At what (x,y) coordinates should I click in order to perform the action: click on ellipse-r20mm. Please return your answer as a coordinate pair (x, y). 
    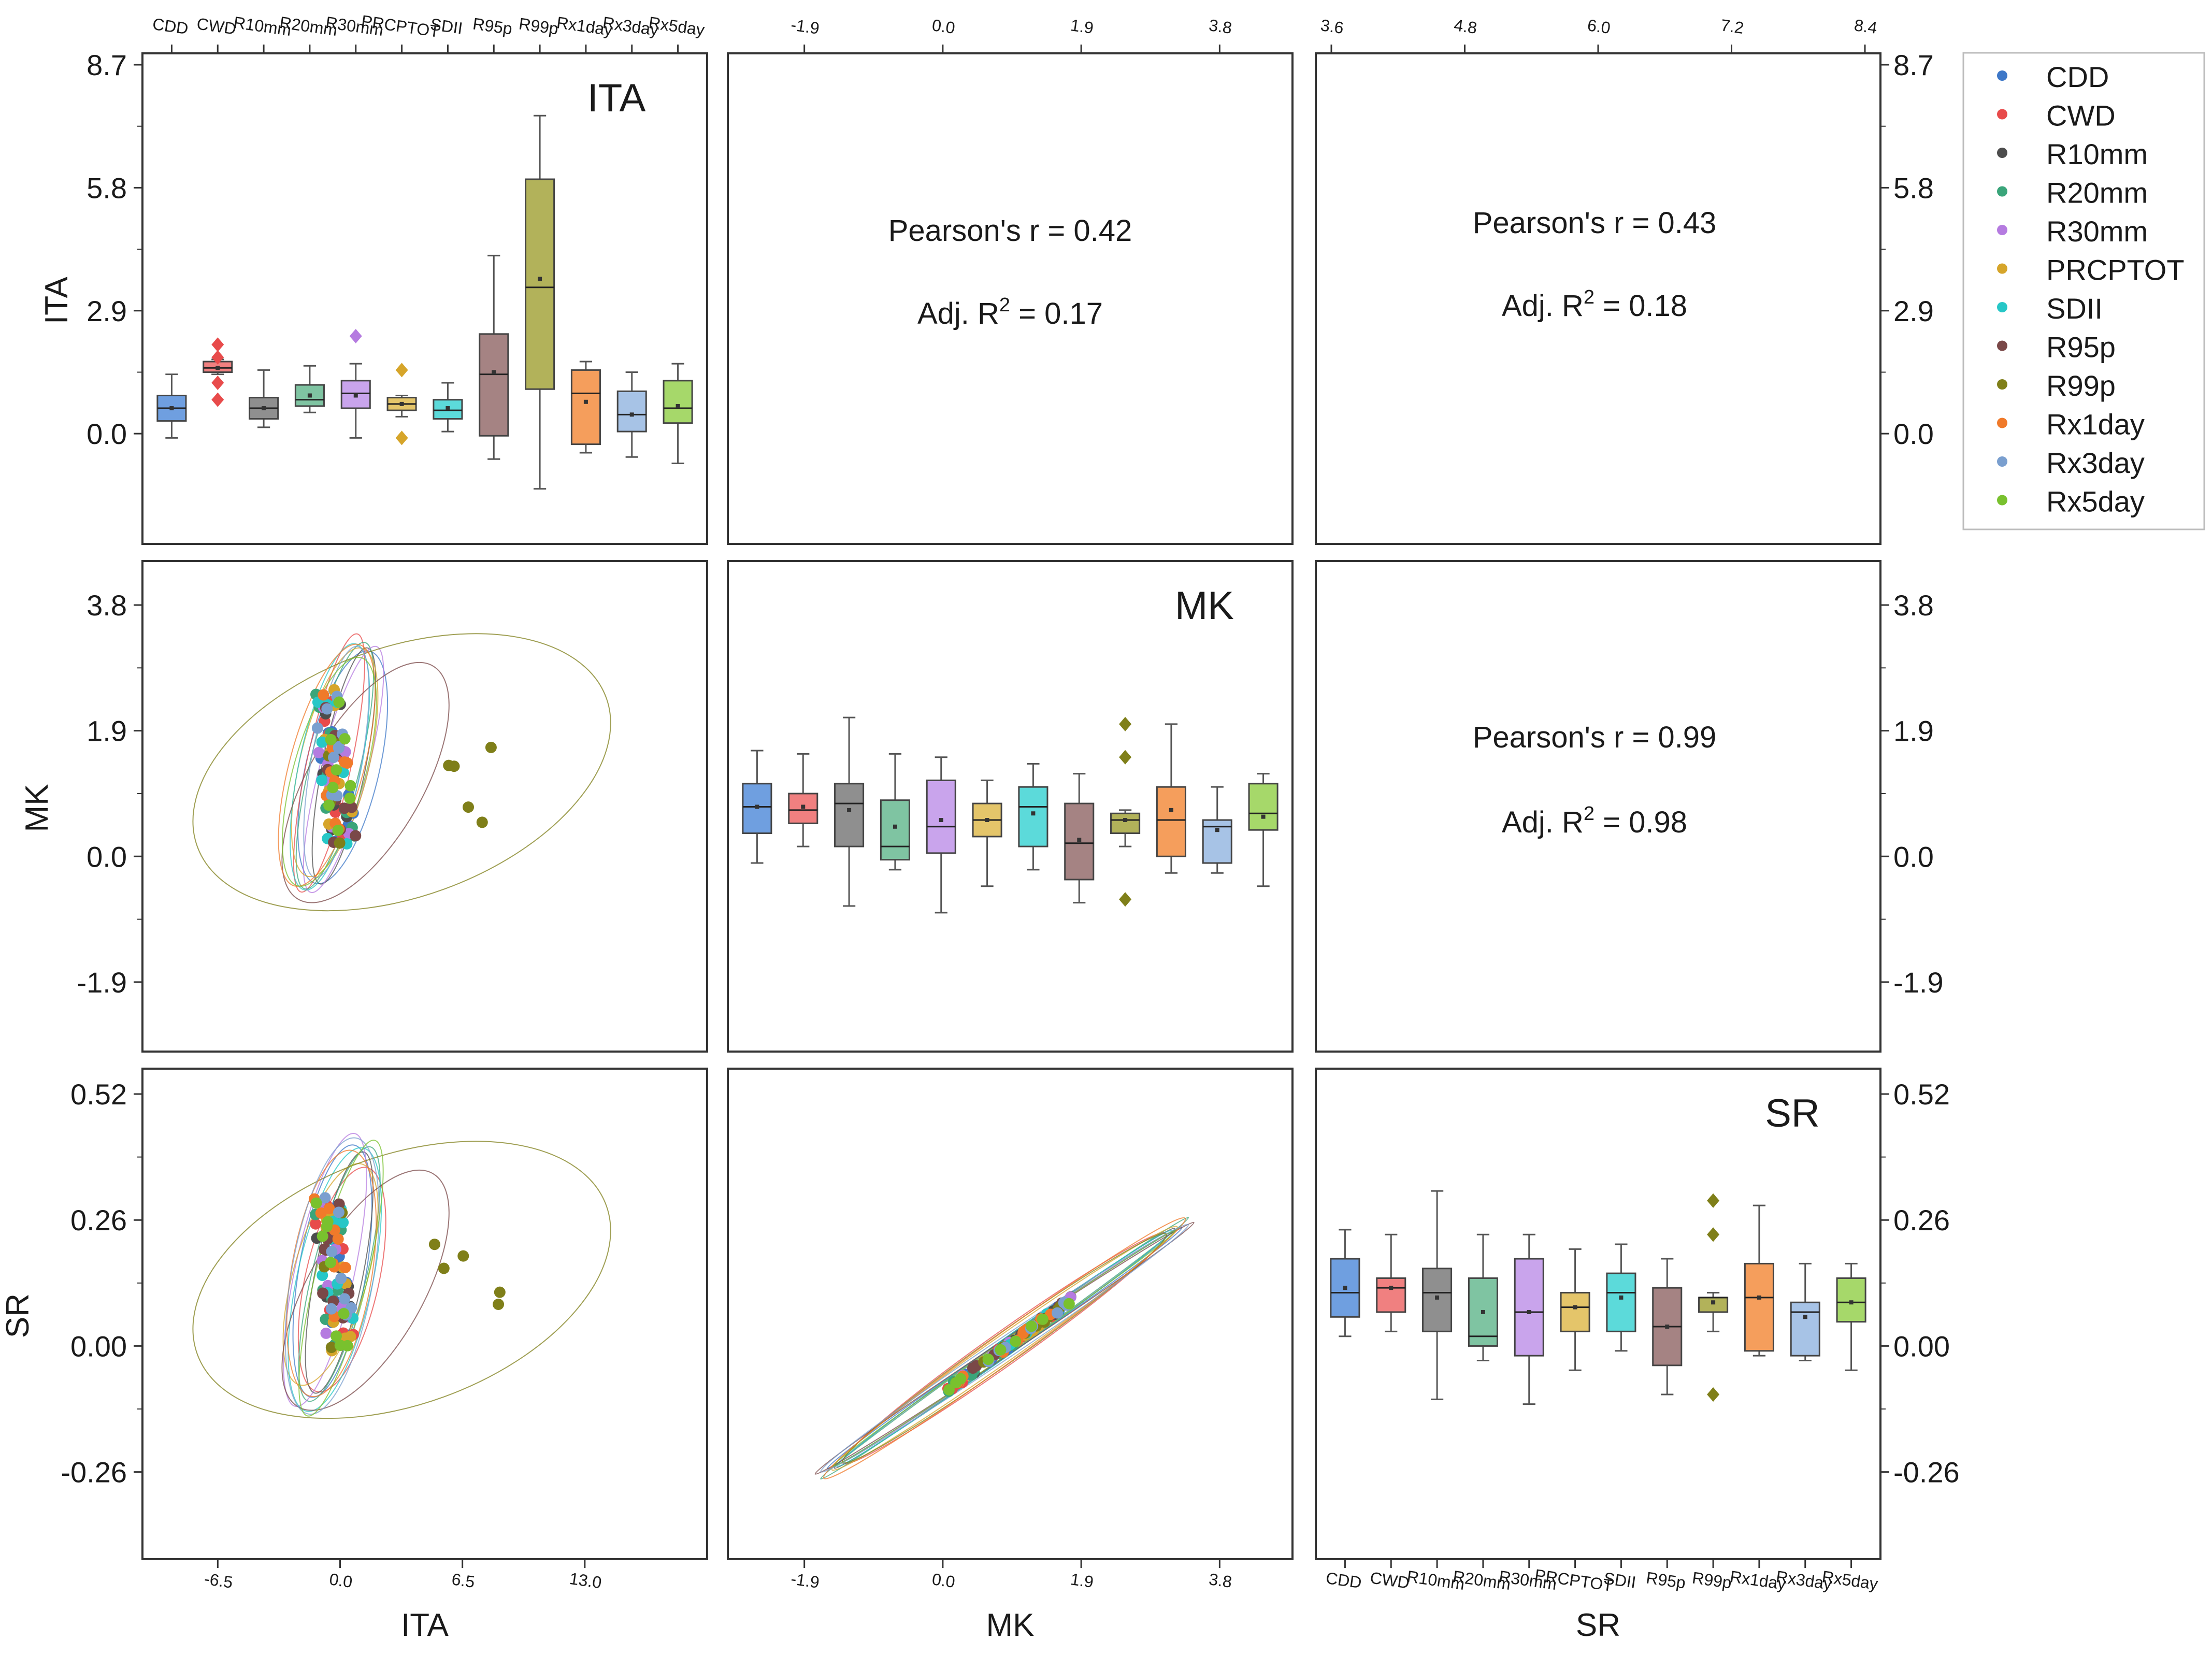
    Looking at the image, I should click on (335, 766).